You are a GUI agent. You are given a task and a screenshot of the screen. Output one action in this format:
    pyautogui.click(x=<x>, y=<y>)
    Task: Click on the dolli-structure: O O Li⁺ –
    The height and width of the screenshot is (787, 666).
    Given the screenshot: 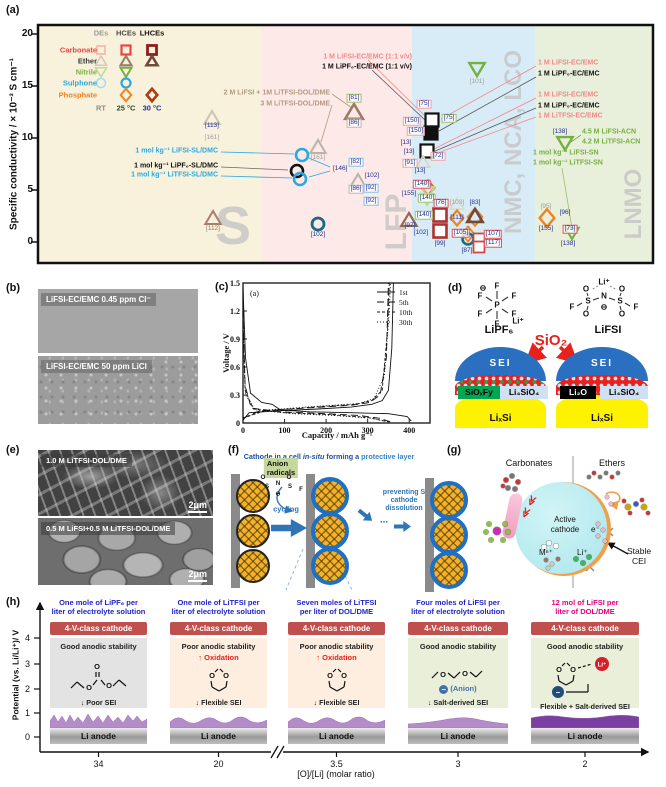 What is the action you would take?
    pyautogui.click(x=580, y=677)
    